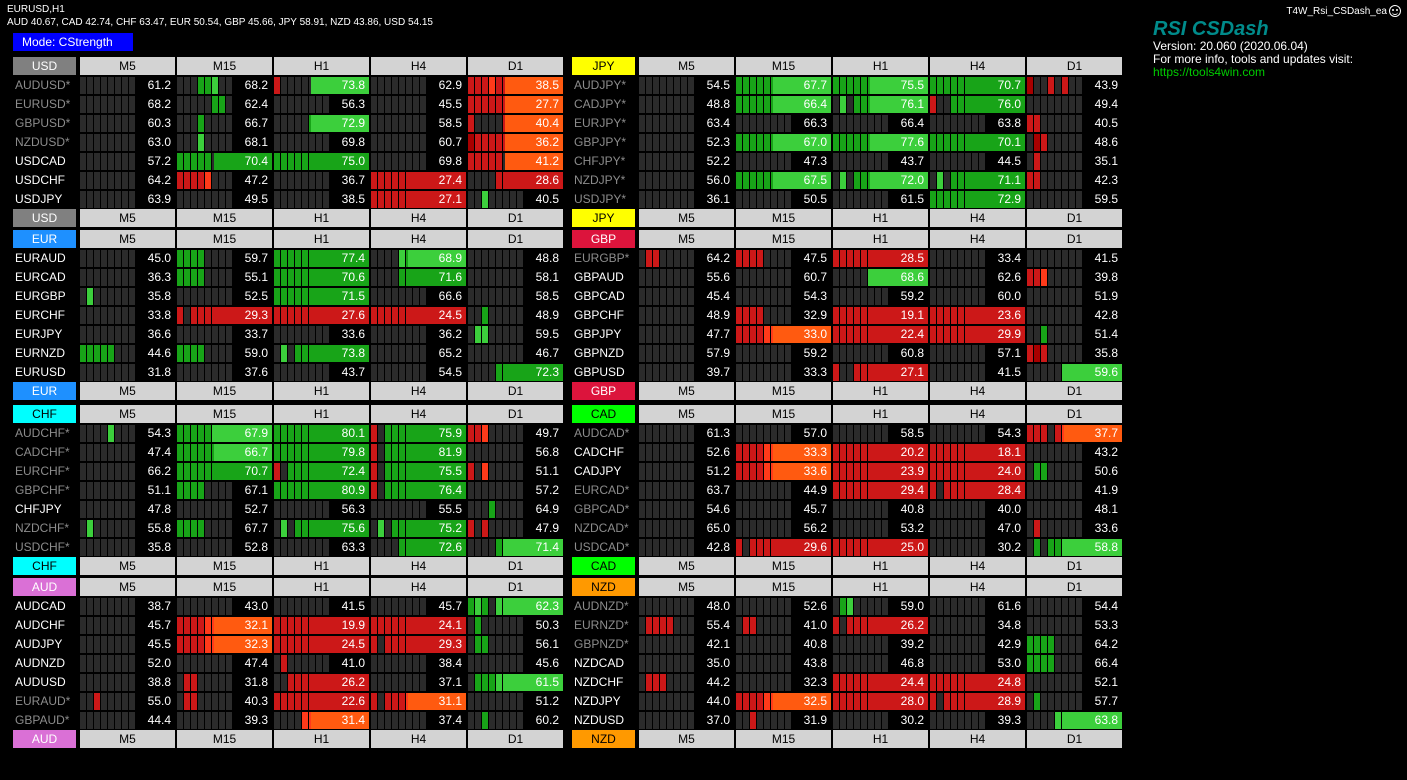  I want to click on pair-row: AUDCHF* 54.3 67.9 80.1 75.9 49.7, so click(290, 433).